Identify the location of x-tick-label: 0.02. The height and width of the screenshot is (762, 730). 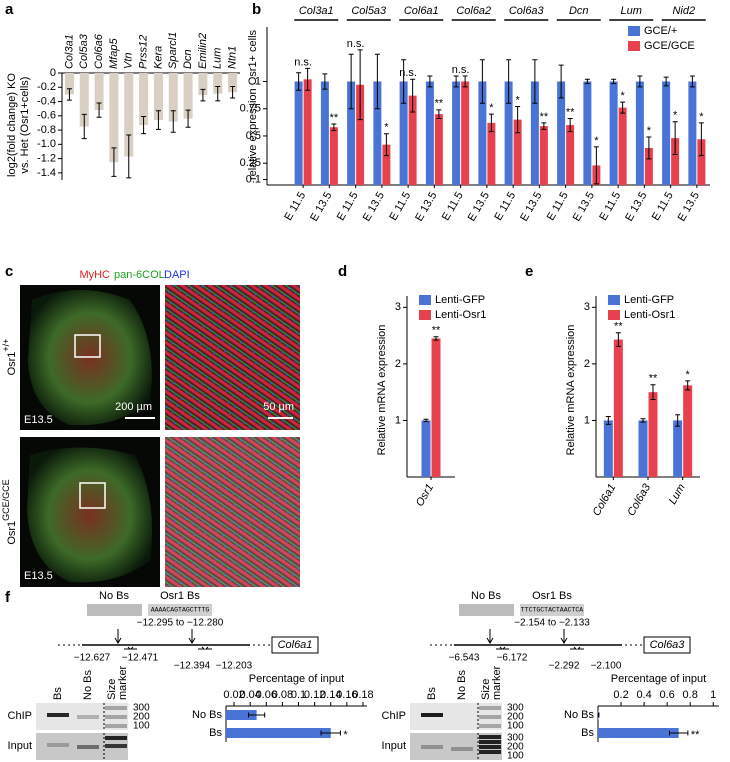
(233, 695).